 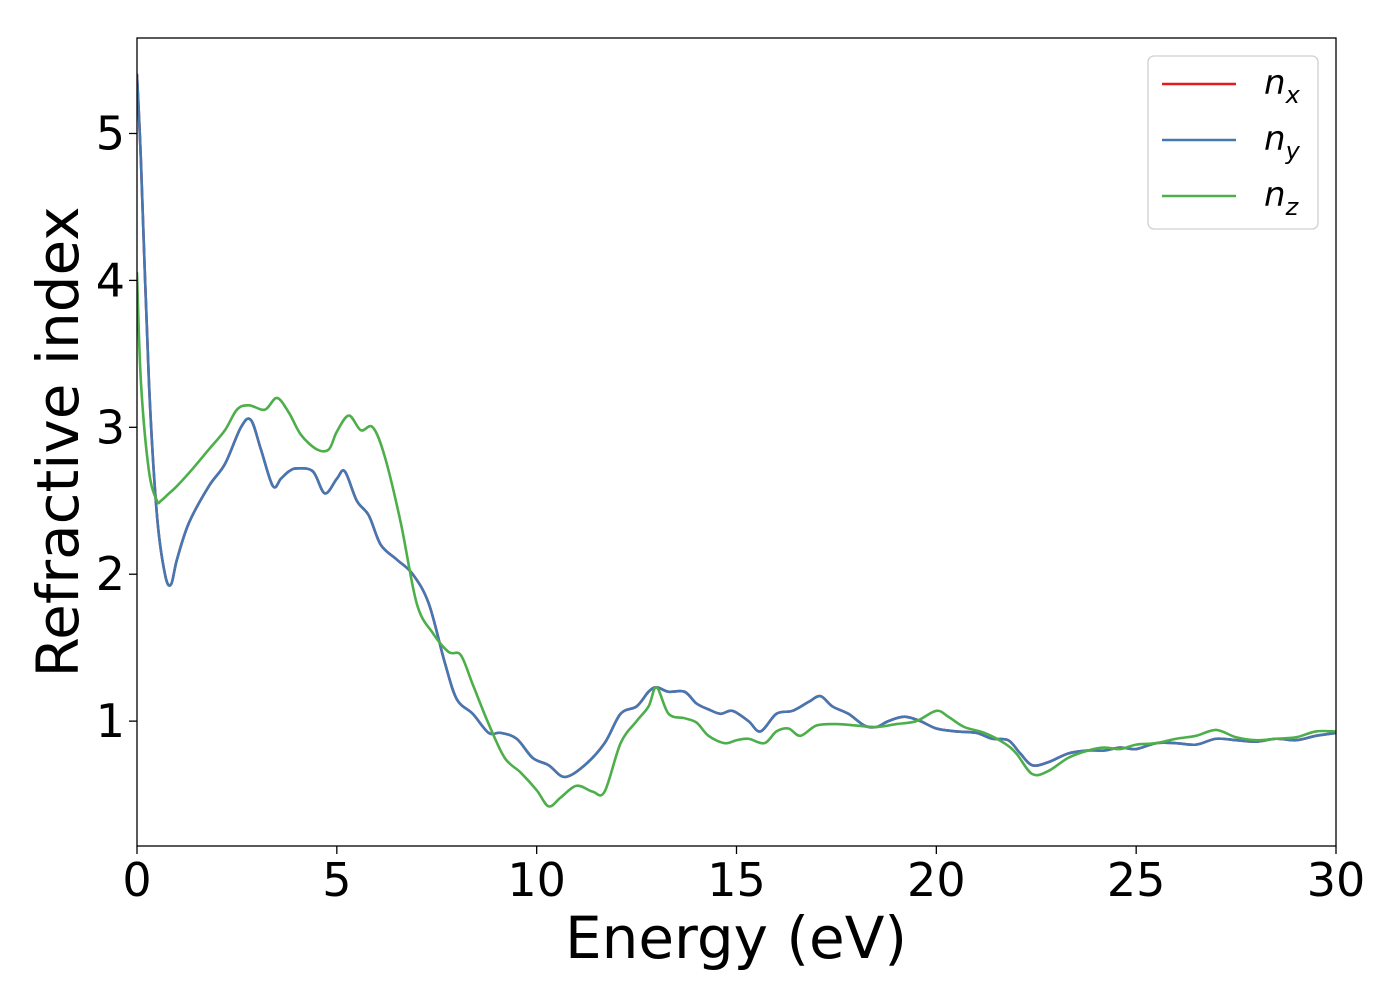 What do you see at coordinates (110, 133) in the screenshot?
I see `y-tick-label: 5` at bounding box center [110, 133].